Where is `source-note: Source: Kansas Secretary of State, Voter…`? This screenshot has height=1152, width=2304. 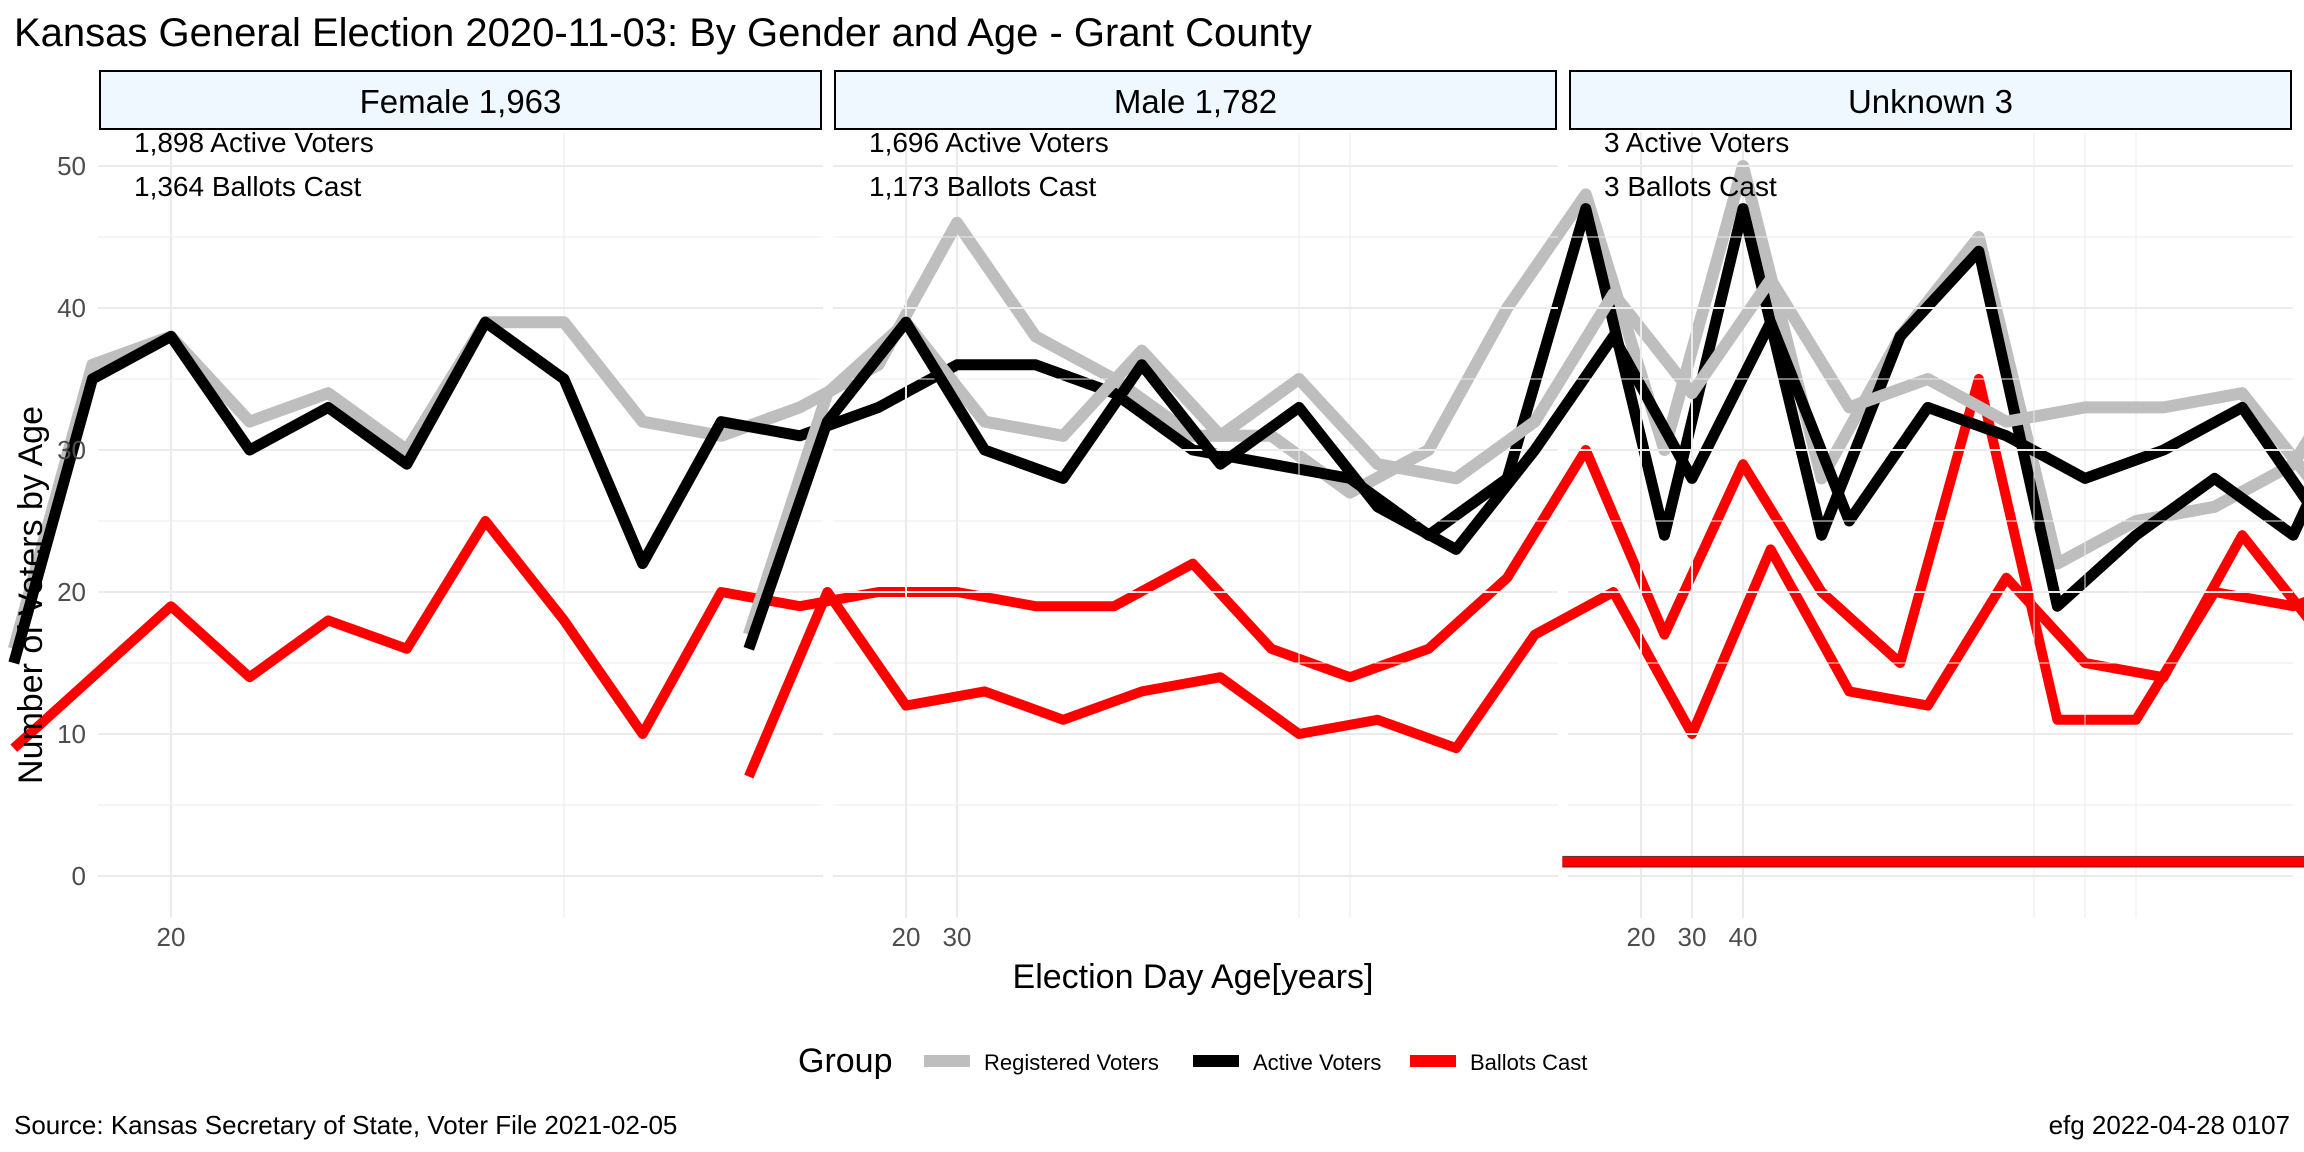
source-note: Source: Kansas Secretary of State, Voter… is located at coordinates (345, 1125).